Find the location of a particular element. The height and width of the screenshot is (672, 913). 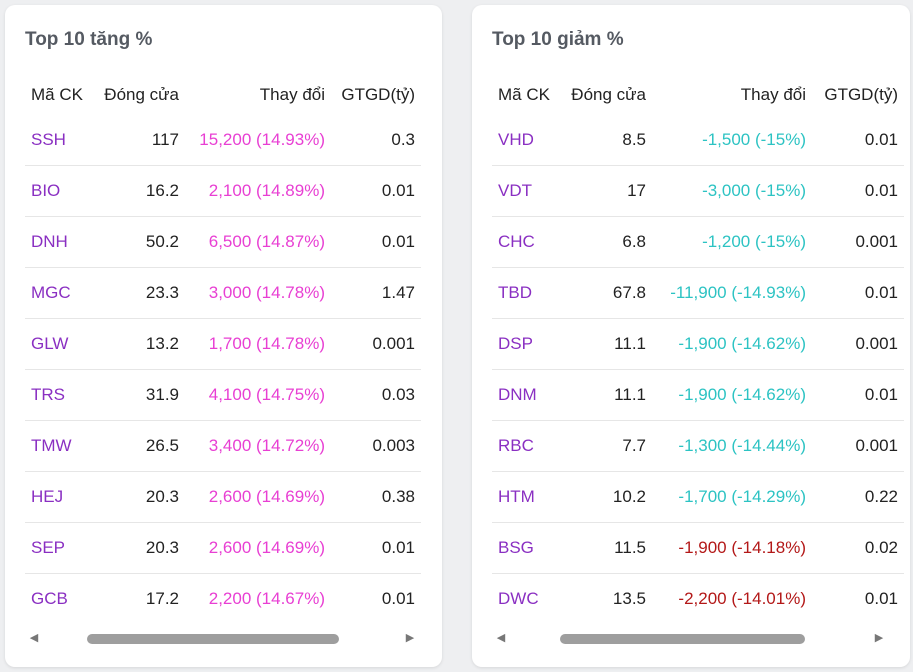

stock-symbol-link: DWC is located at coordinates (518, 598).